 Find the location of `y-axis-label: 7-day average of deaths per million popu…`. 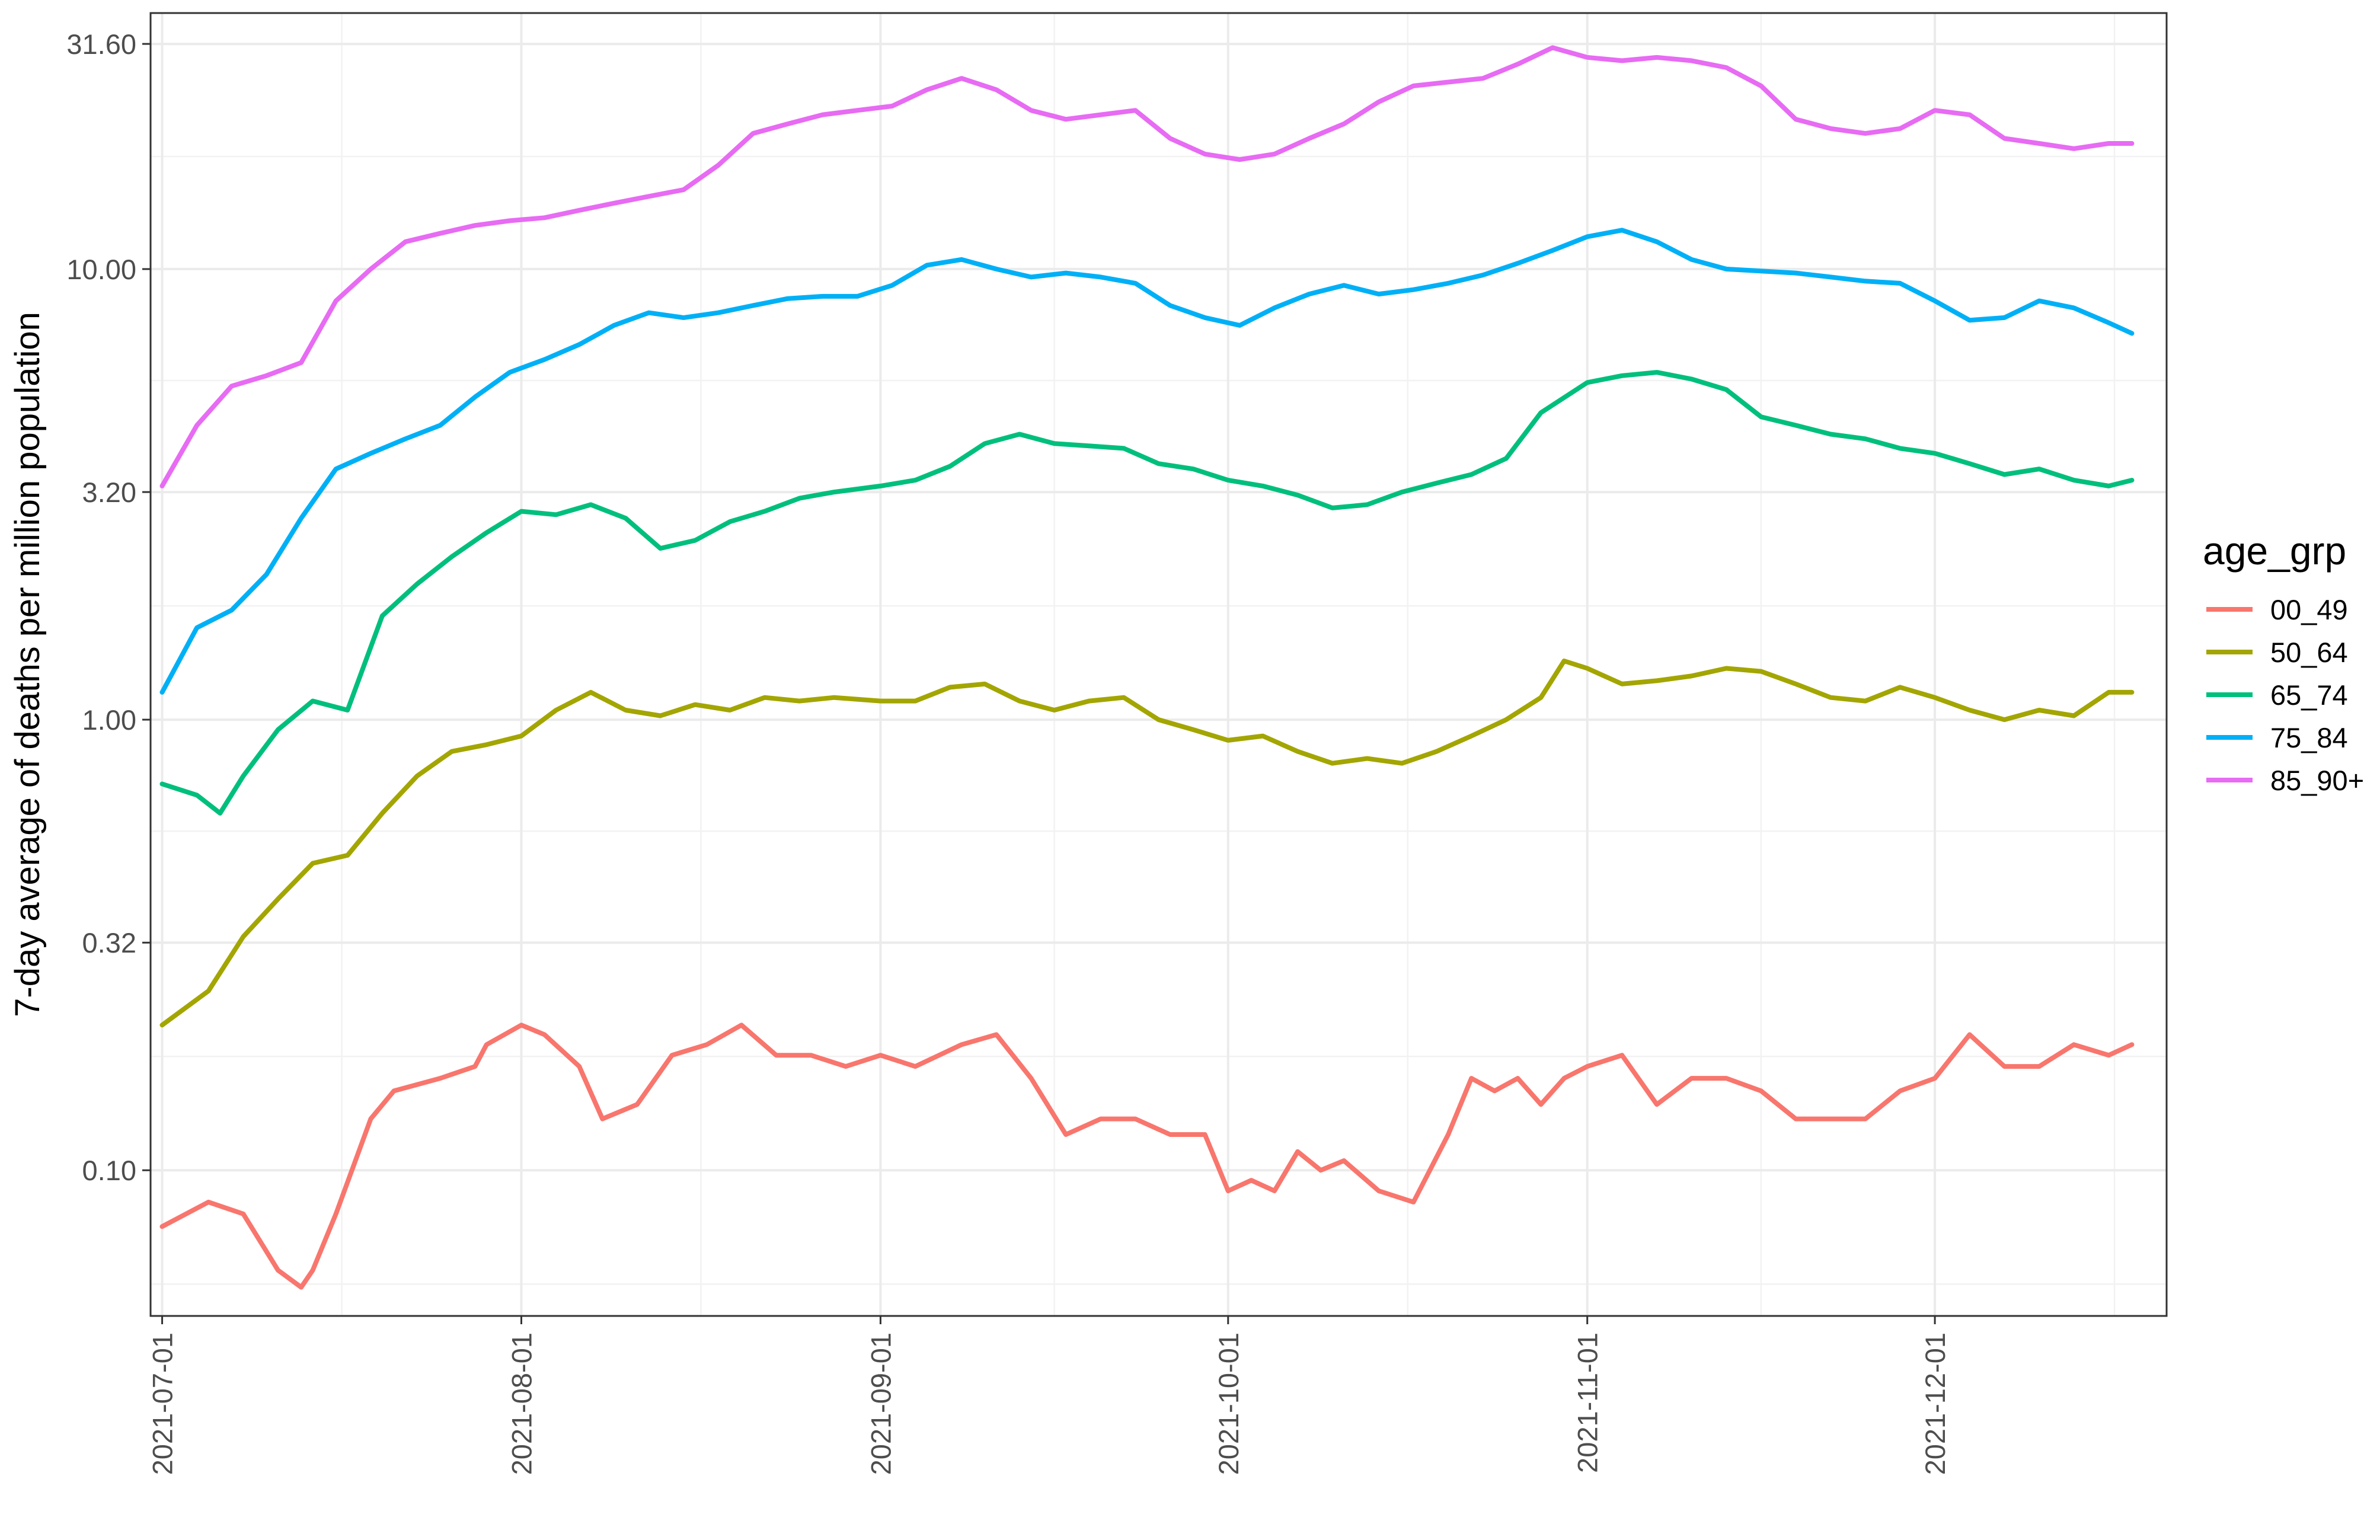

y-axis-label: 7-day average of deaths per million popu… is located at coordinates (27, 664).